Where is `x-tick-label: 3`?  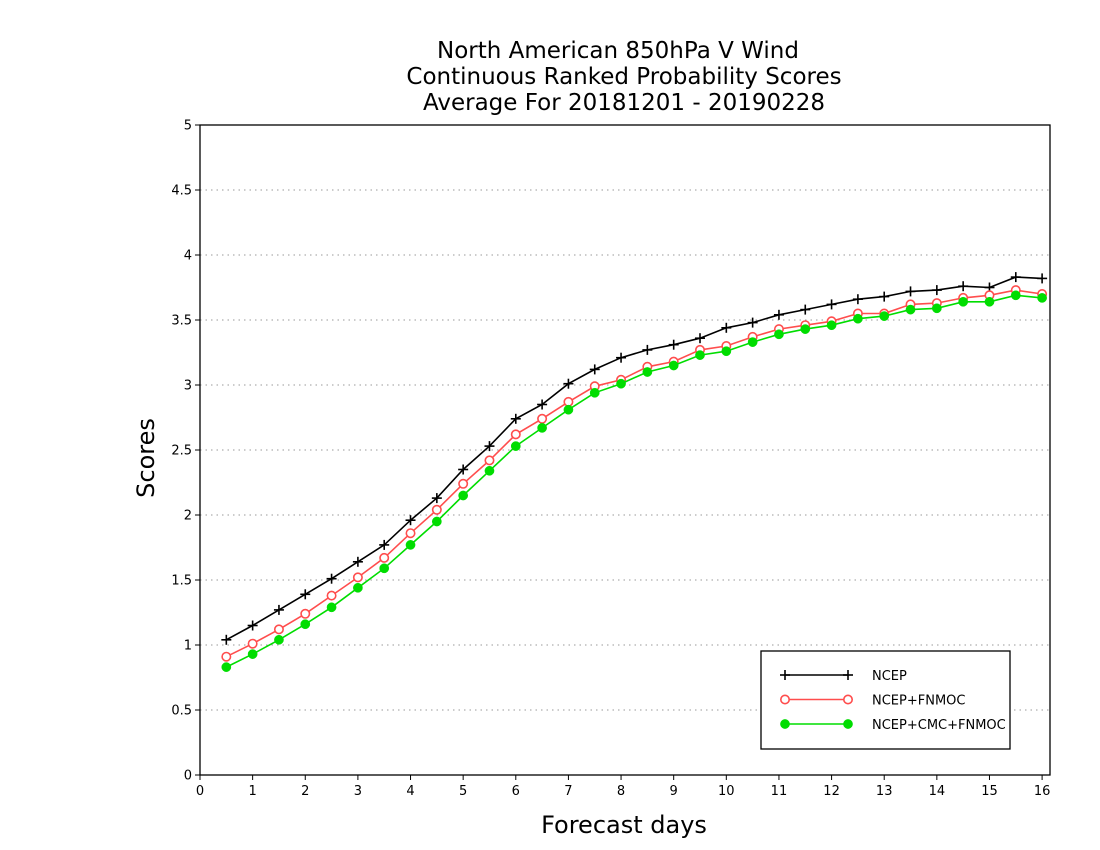
x-tick-label: 3 is located at coordinates (358, 791).